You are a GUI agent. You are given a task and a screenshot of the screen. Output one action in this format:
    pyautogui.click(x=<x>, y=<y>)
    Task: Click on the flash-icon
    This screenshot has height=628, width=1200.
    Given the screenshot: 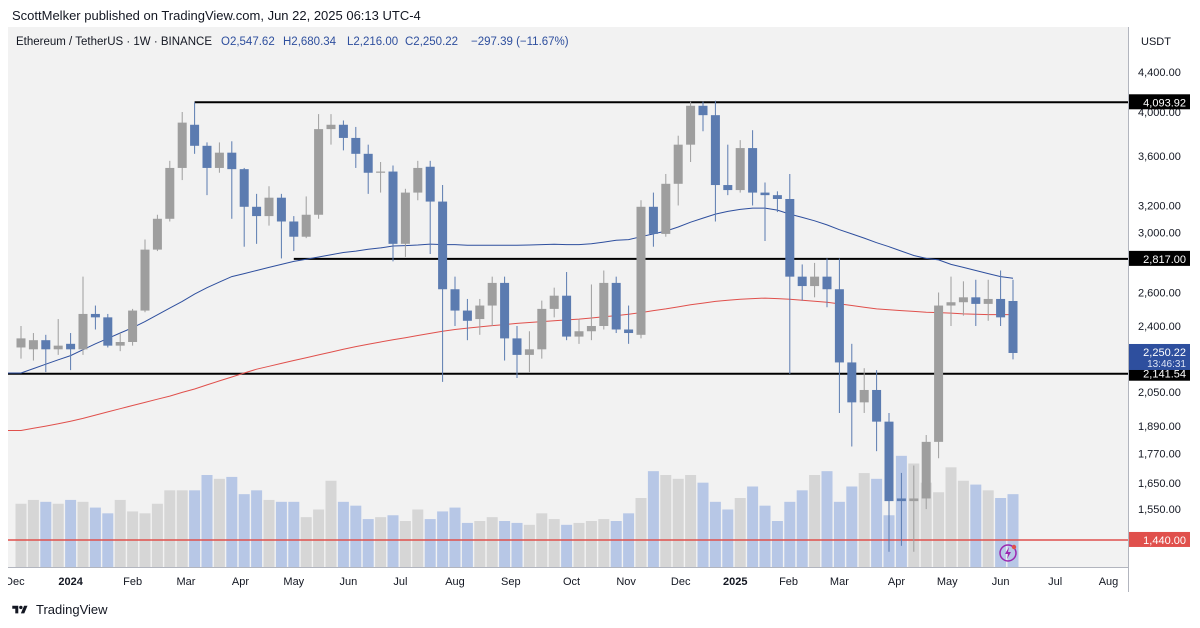 What is the action you would take?
    pyautogui.click(x=1008, y=553)
    